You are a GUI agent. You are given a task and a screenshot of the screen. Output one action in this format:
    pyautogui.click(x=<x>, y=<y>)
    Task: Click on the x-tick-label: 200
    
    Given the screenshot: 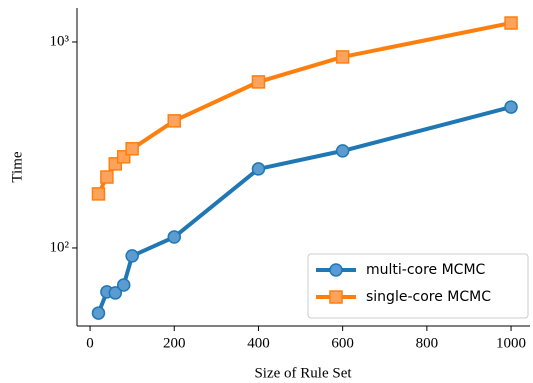 What is the action you would take?
    pyautogui.click(x=174, y=343)
    